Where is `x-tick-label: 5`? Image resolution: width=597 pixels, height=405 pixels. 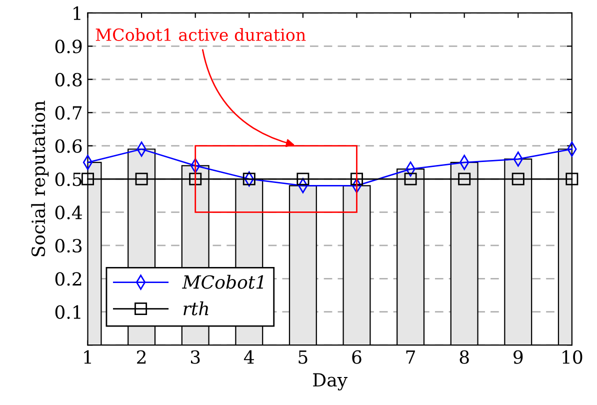
x-tick-label: 5 is located at coordinates (303, 357).